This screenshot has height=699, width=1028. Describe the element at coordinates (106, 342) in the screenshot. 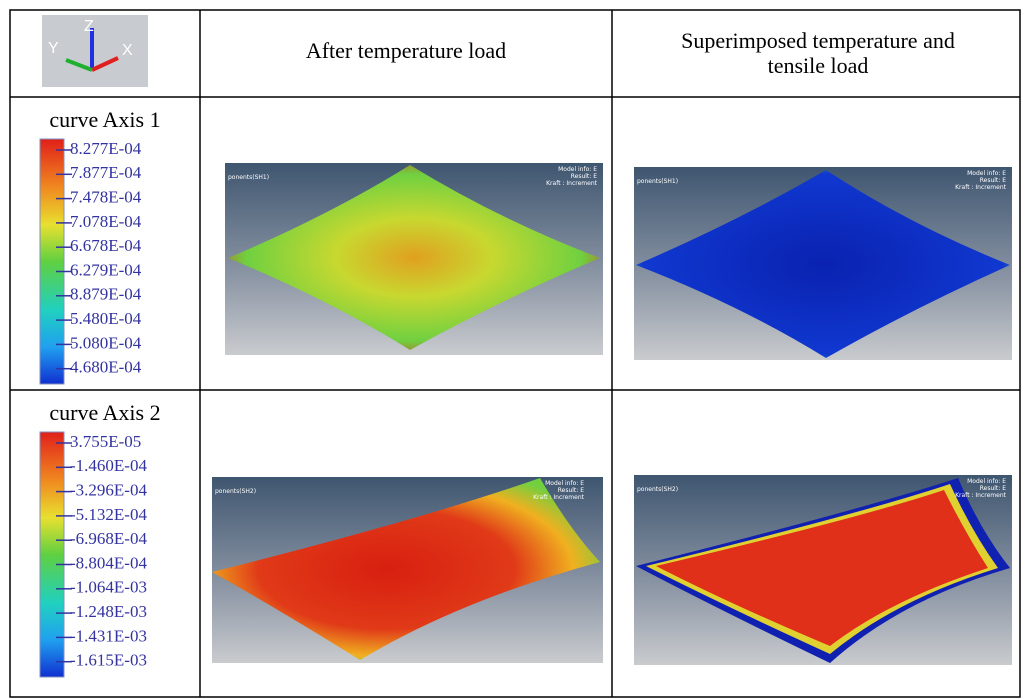

I see `legend-label: 5.080E-04` at that location.